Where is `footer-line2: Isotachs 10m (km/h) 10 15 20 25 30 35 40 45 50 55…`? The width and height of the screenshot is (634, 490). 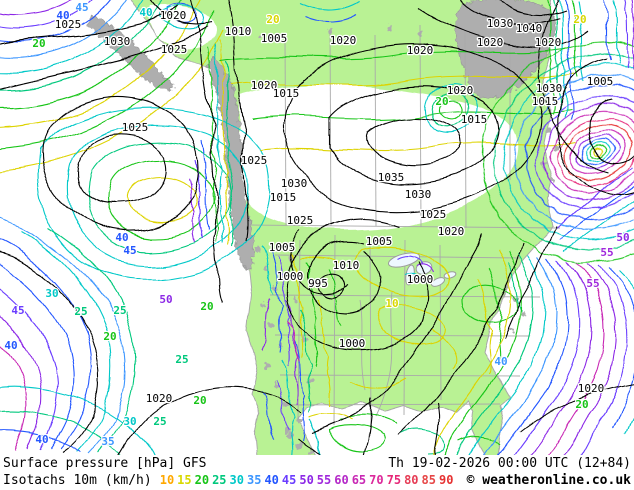 footer-line2: Isotachs 10m (km/h) 10 15 20 25 30 35 40 45 50 55… is located at coordinates (317, 480).